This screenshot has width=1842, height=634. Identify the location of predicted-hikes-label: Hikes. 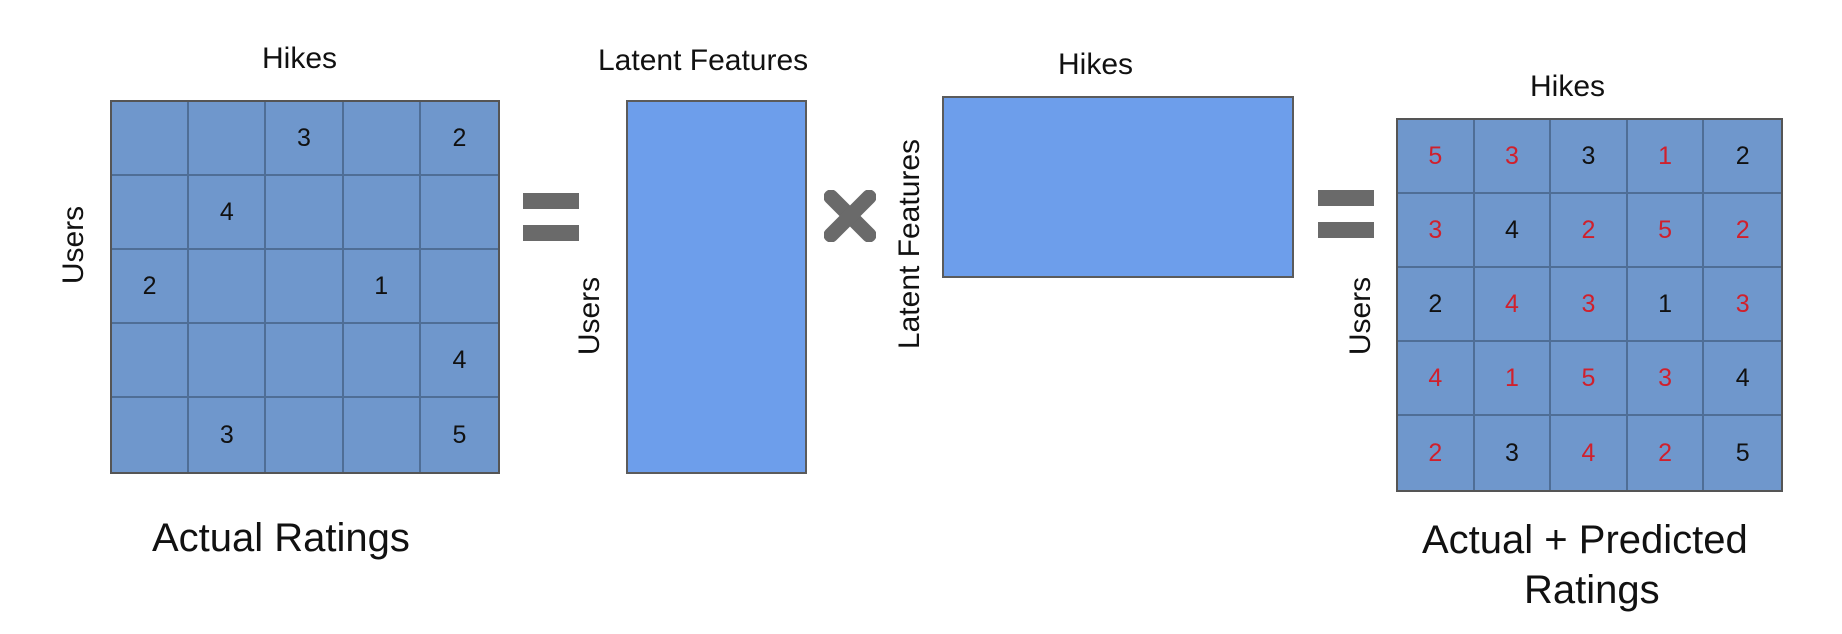
(1568, 86).